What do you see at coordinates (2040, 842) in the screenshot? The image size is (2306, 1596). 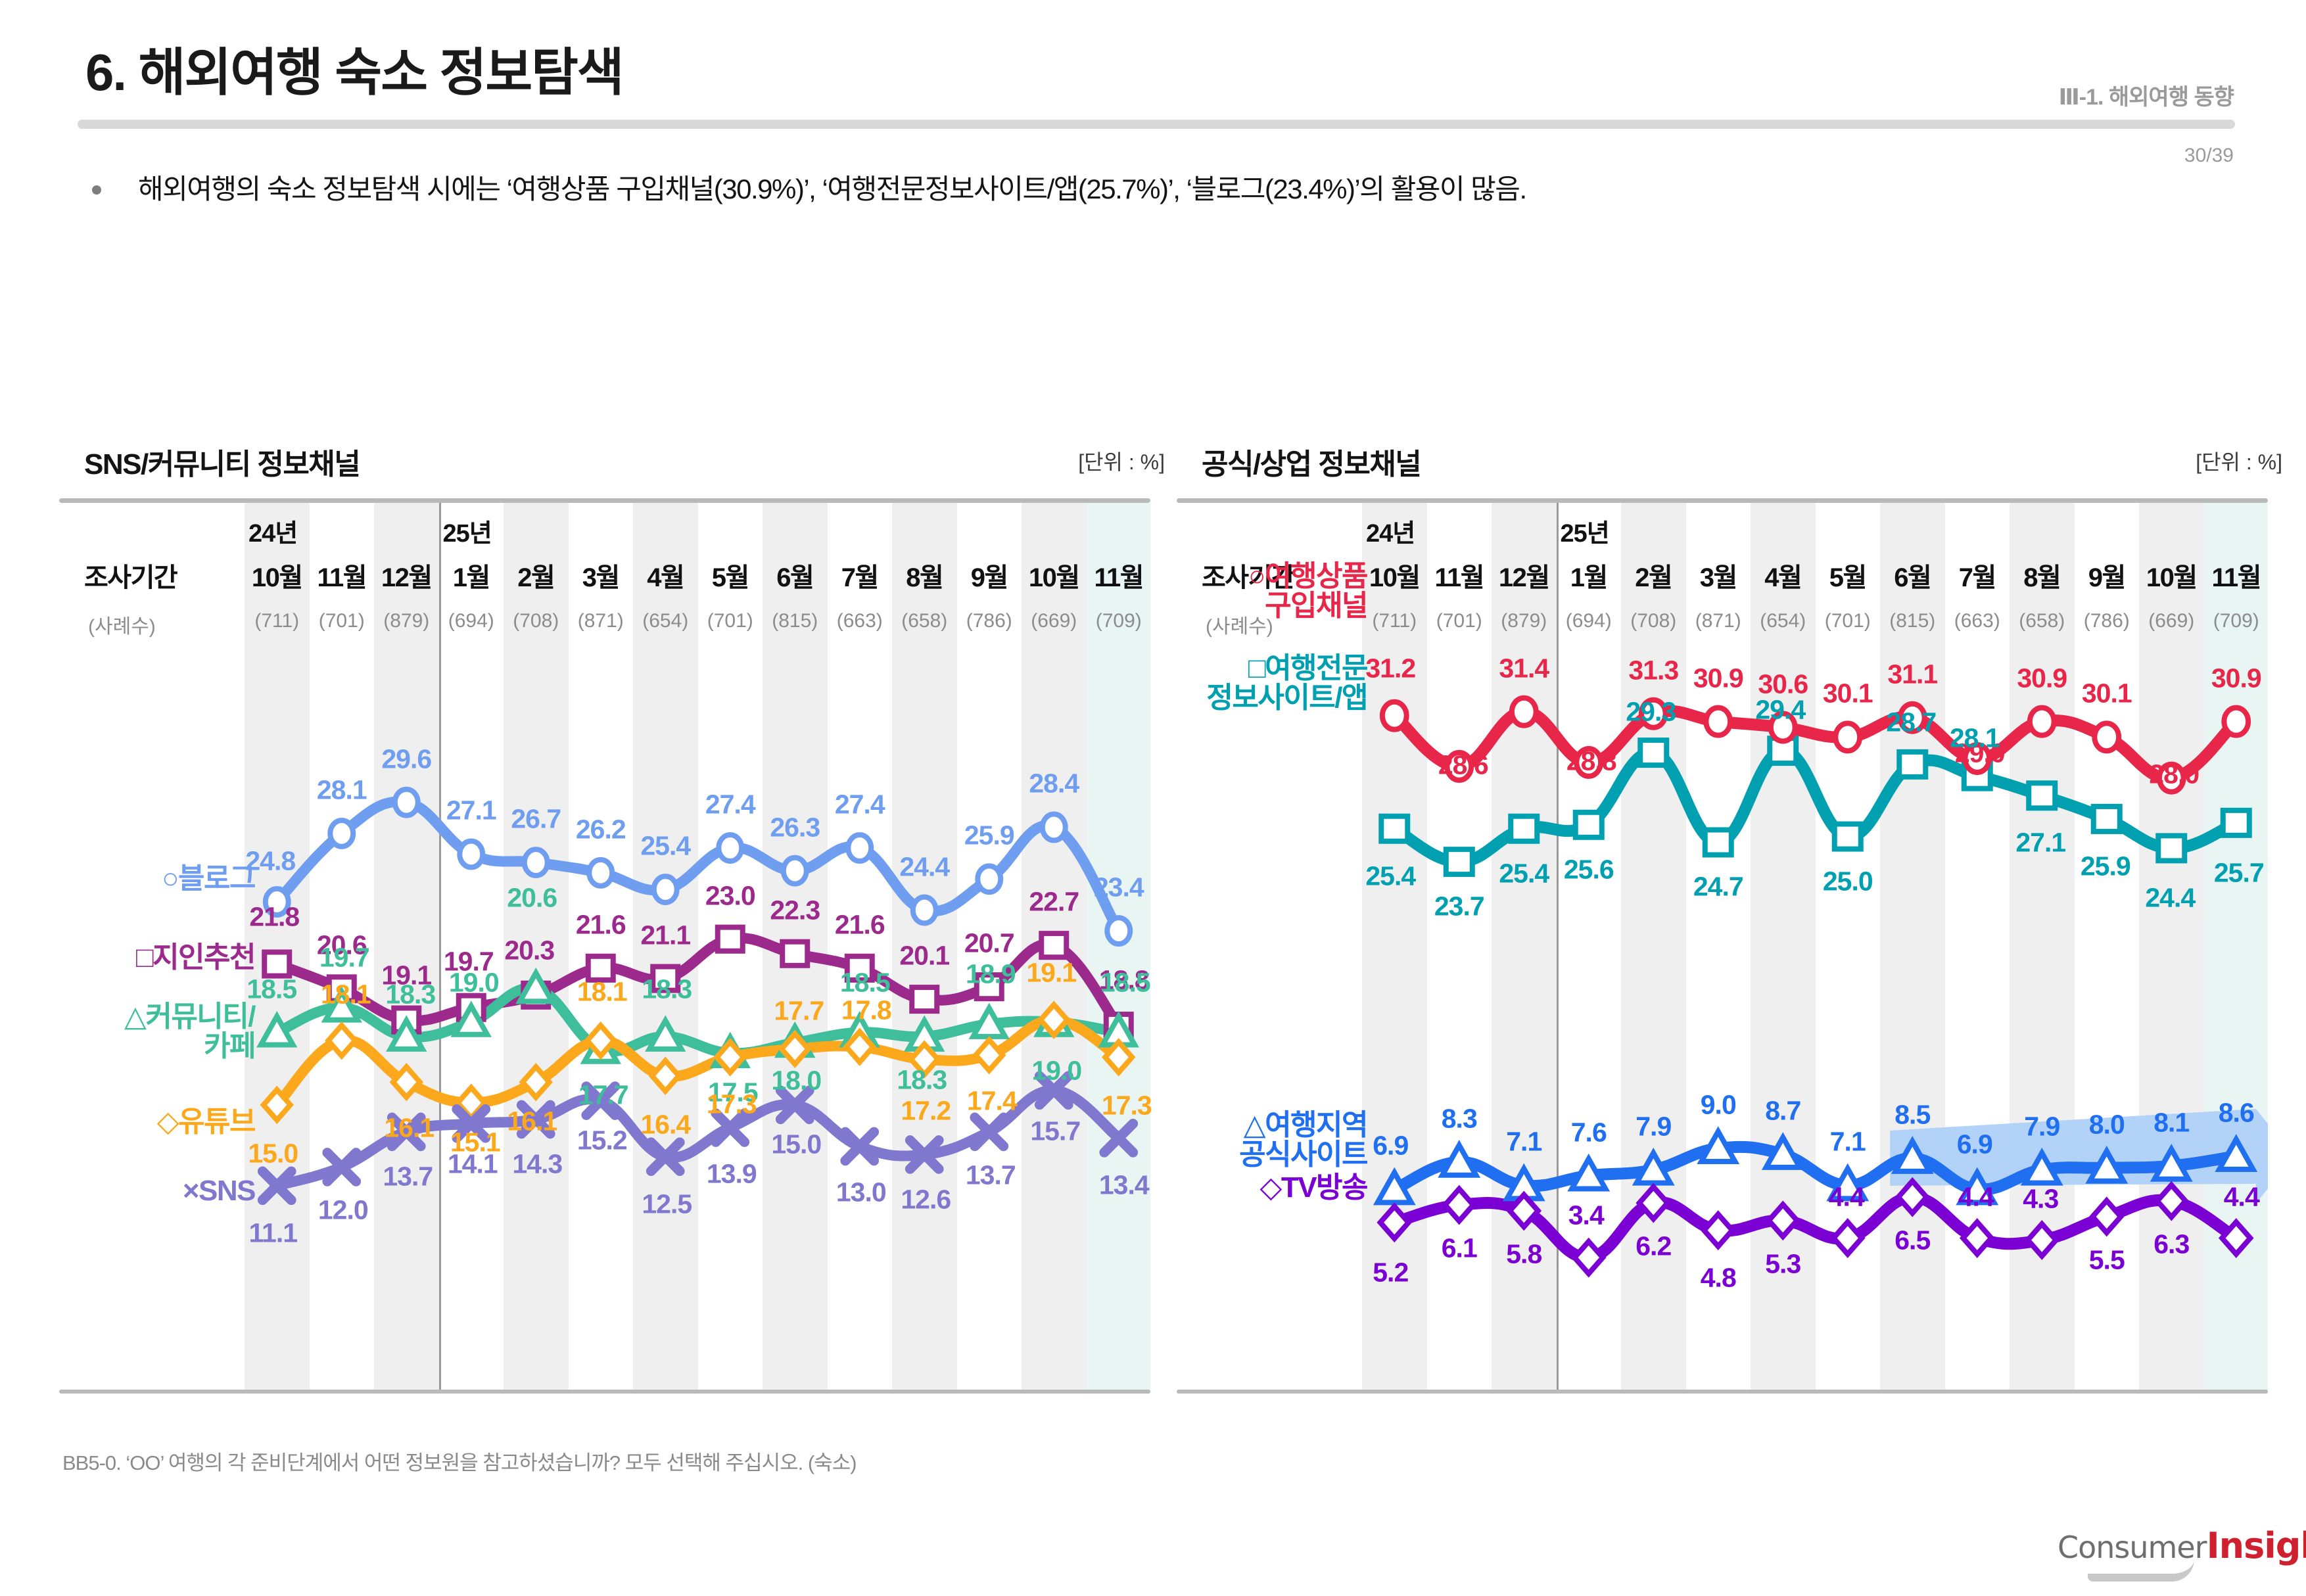 I see `data-label: 27.1` at bounding box center [2040, 842].